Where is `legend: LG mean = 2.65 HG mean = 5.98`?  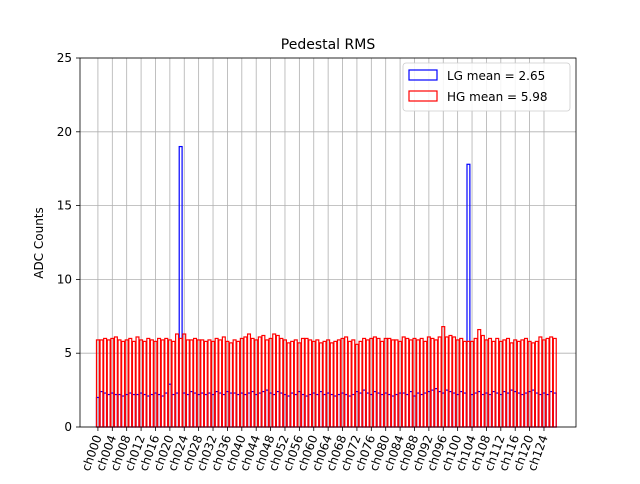 legend: LG mean = 2.65 HG mean = 5.98 is located at coordinates (486, 87).